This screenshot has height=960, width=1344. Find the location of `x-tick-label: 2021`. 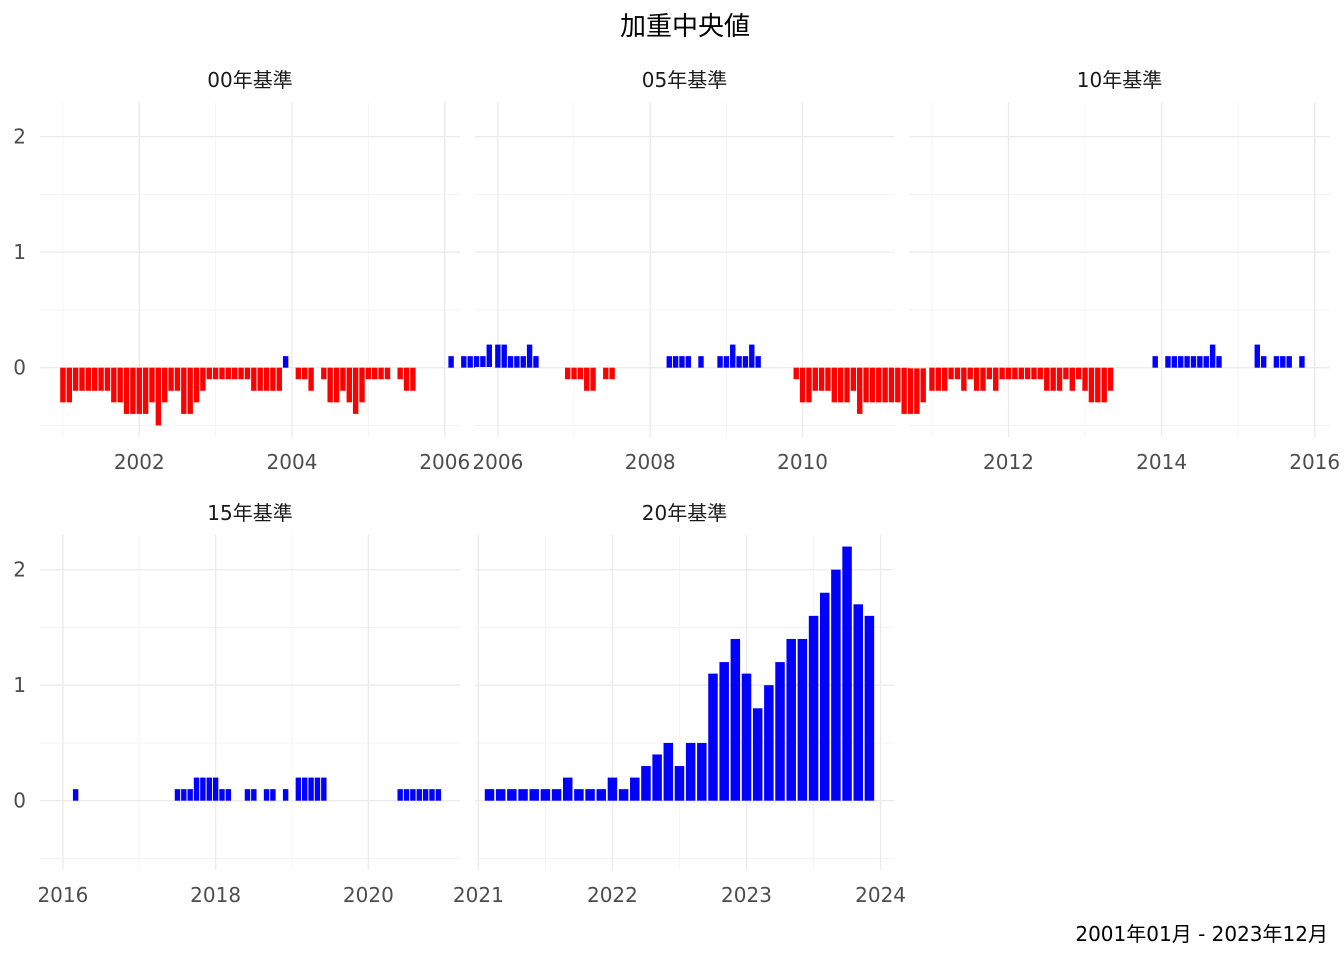

x-tick-label: 2021 is located at coordinates (478, 895).